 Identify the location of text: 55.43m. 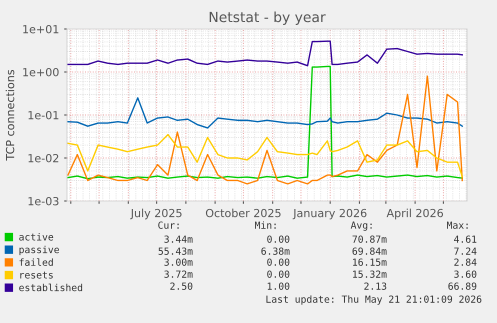
(175, 251).